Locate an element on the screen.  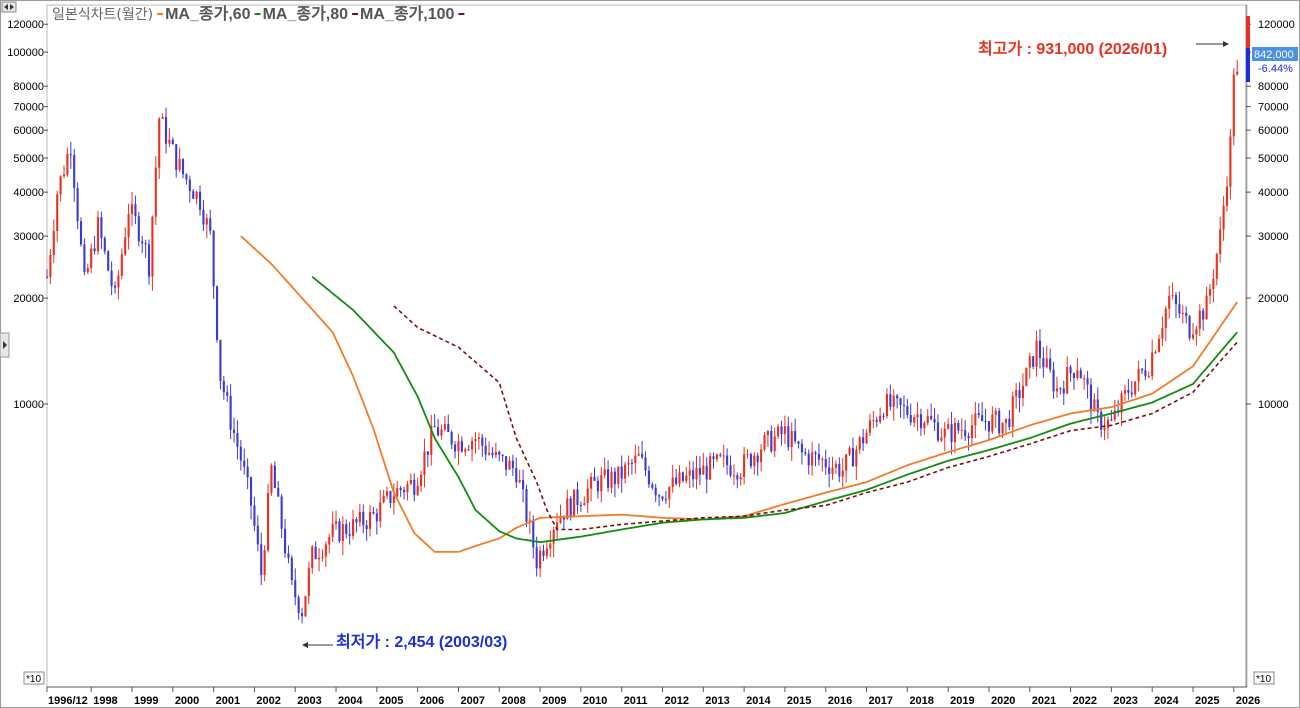
legend-item-label: MA_종가,100 is located at coordinates (407, 14).